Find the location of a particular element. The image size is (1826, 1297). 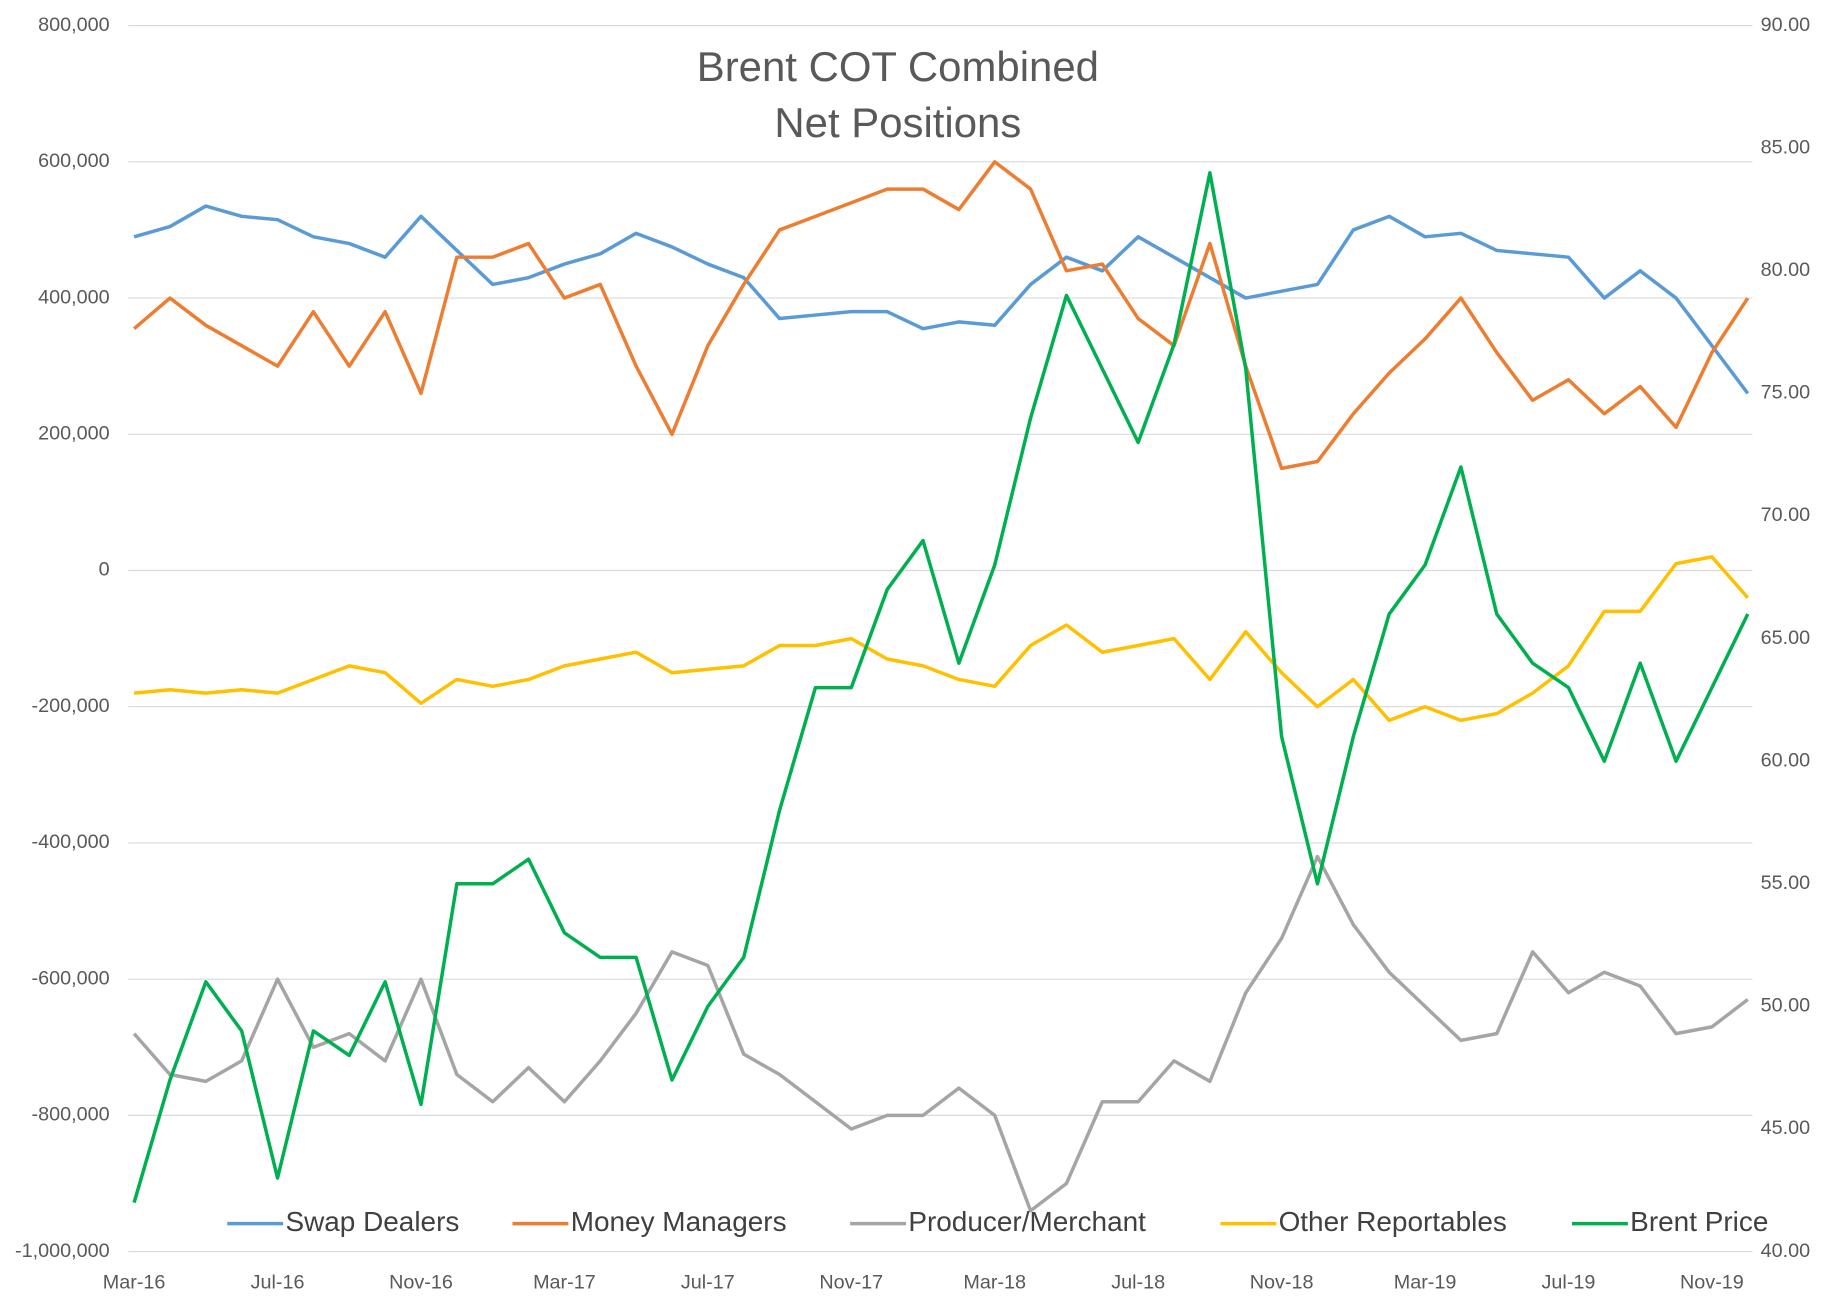

y2-tick-label: 85.00 is located at coordinates (1786, 147).